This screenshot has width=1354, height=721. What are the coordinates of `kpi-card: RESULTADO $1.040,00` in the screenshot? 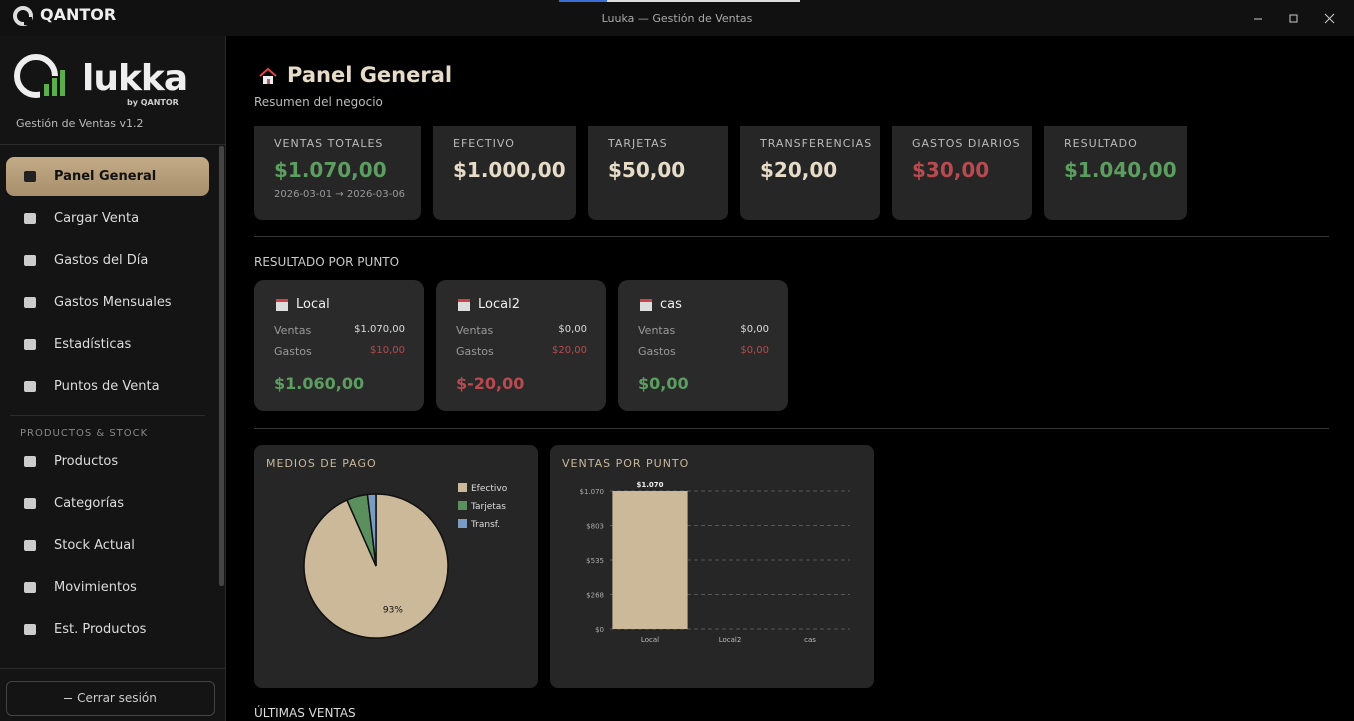 It's located at (1115, 173).